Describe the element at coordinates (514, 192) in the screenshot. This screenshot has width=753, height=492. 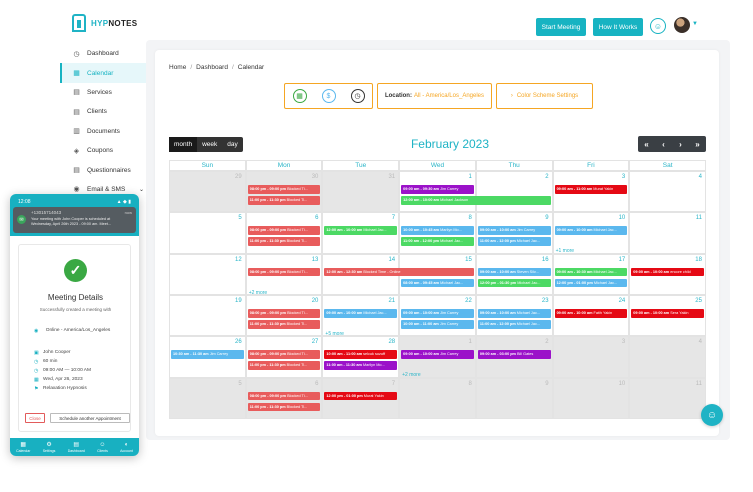
I see `day-cell: 2` at that location.